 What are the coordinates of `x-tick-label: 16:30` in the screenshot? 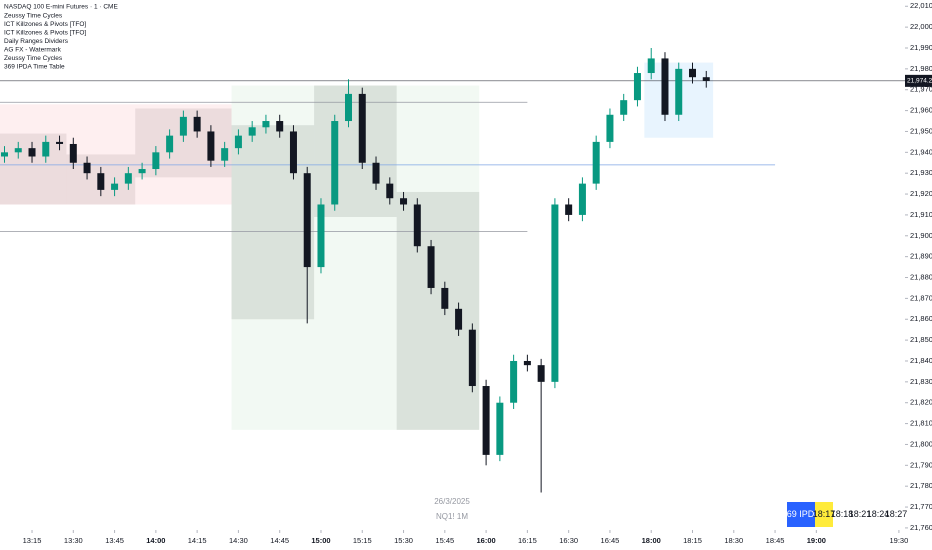 It's located at (568, 540).